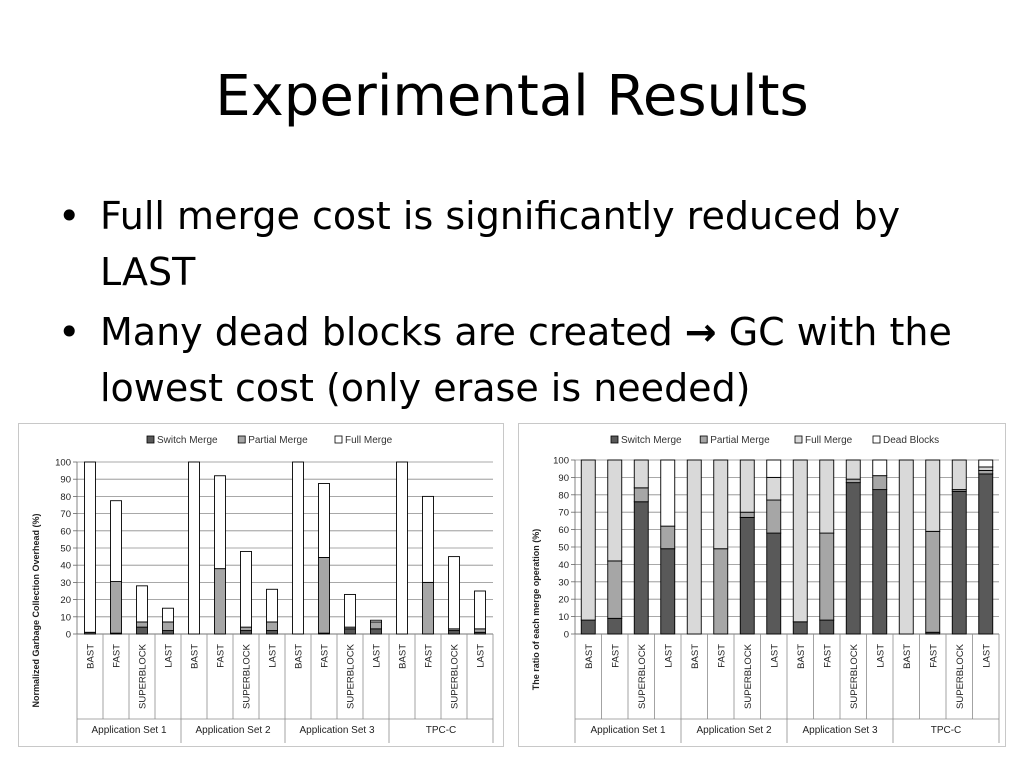  What do you see at coordinates (563, 582) in the screenshot?
I see `y-tick-label: 30` at bounding box center [563, 582].